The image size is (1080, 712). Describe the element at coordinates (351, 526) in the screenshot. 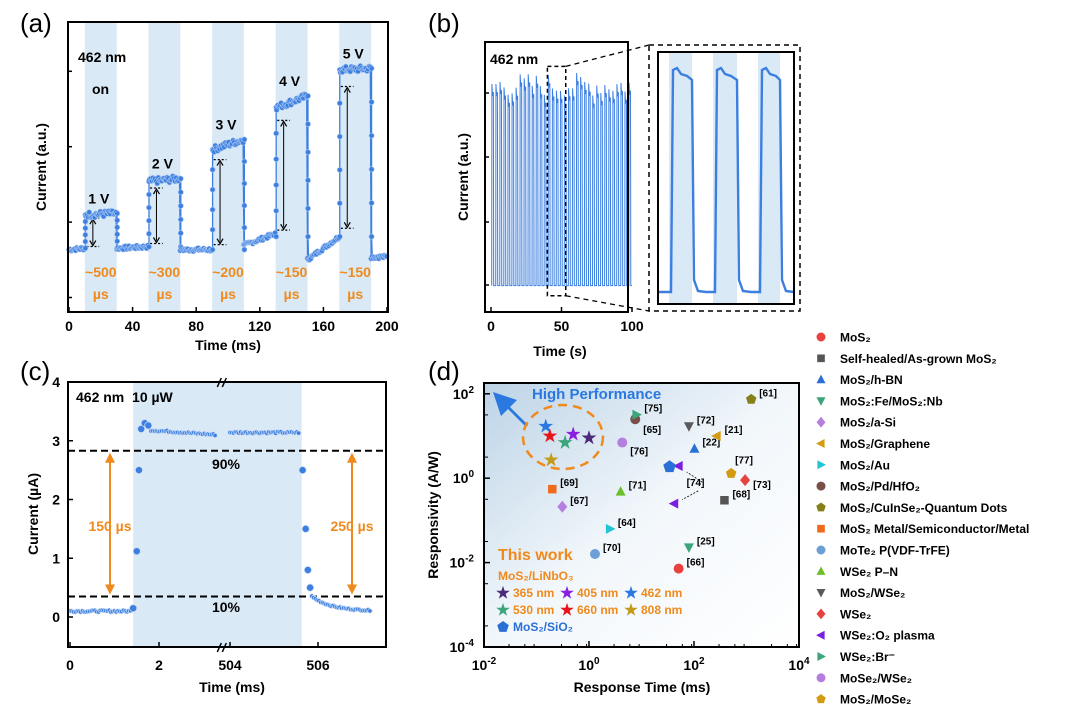

I see `panel-c-fall-time: 250 µs` at that location.